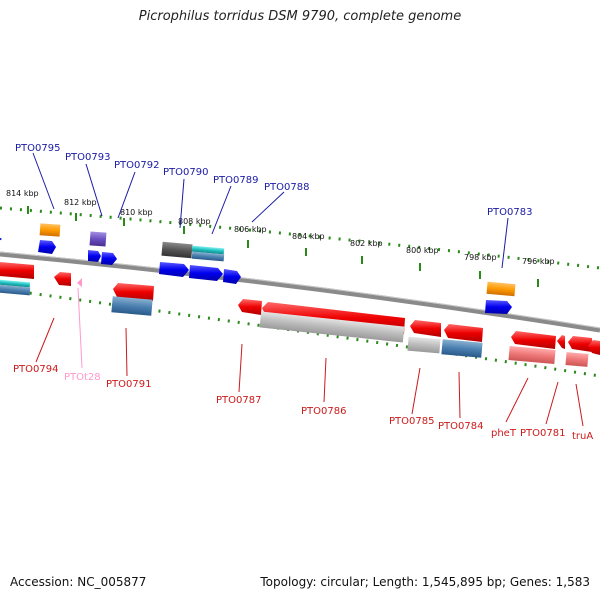 The image size is (600, 600). What do you see at coordinates (194, 221) in the screenshot?
I see `kbp-tick-label: 808 kbp` at bounding box center [194, 221].